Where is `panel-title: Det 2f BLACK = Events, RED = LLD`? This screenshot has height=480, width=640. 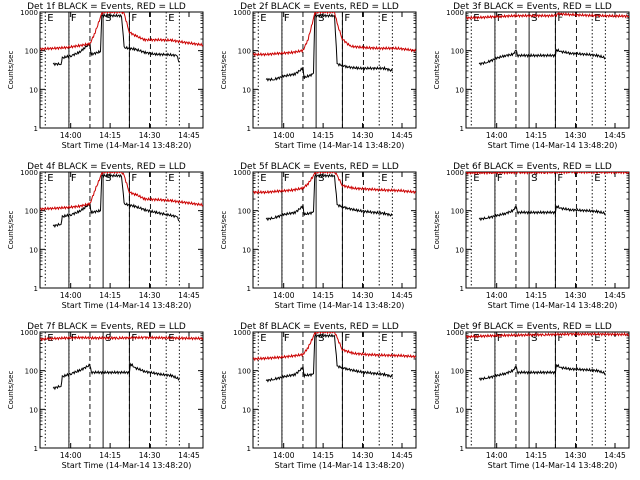 panel-title: Det 2f BLACK = Events, RED = LLD is located at coordinates (319, 7).